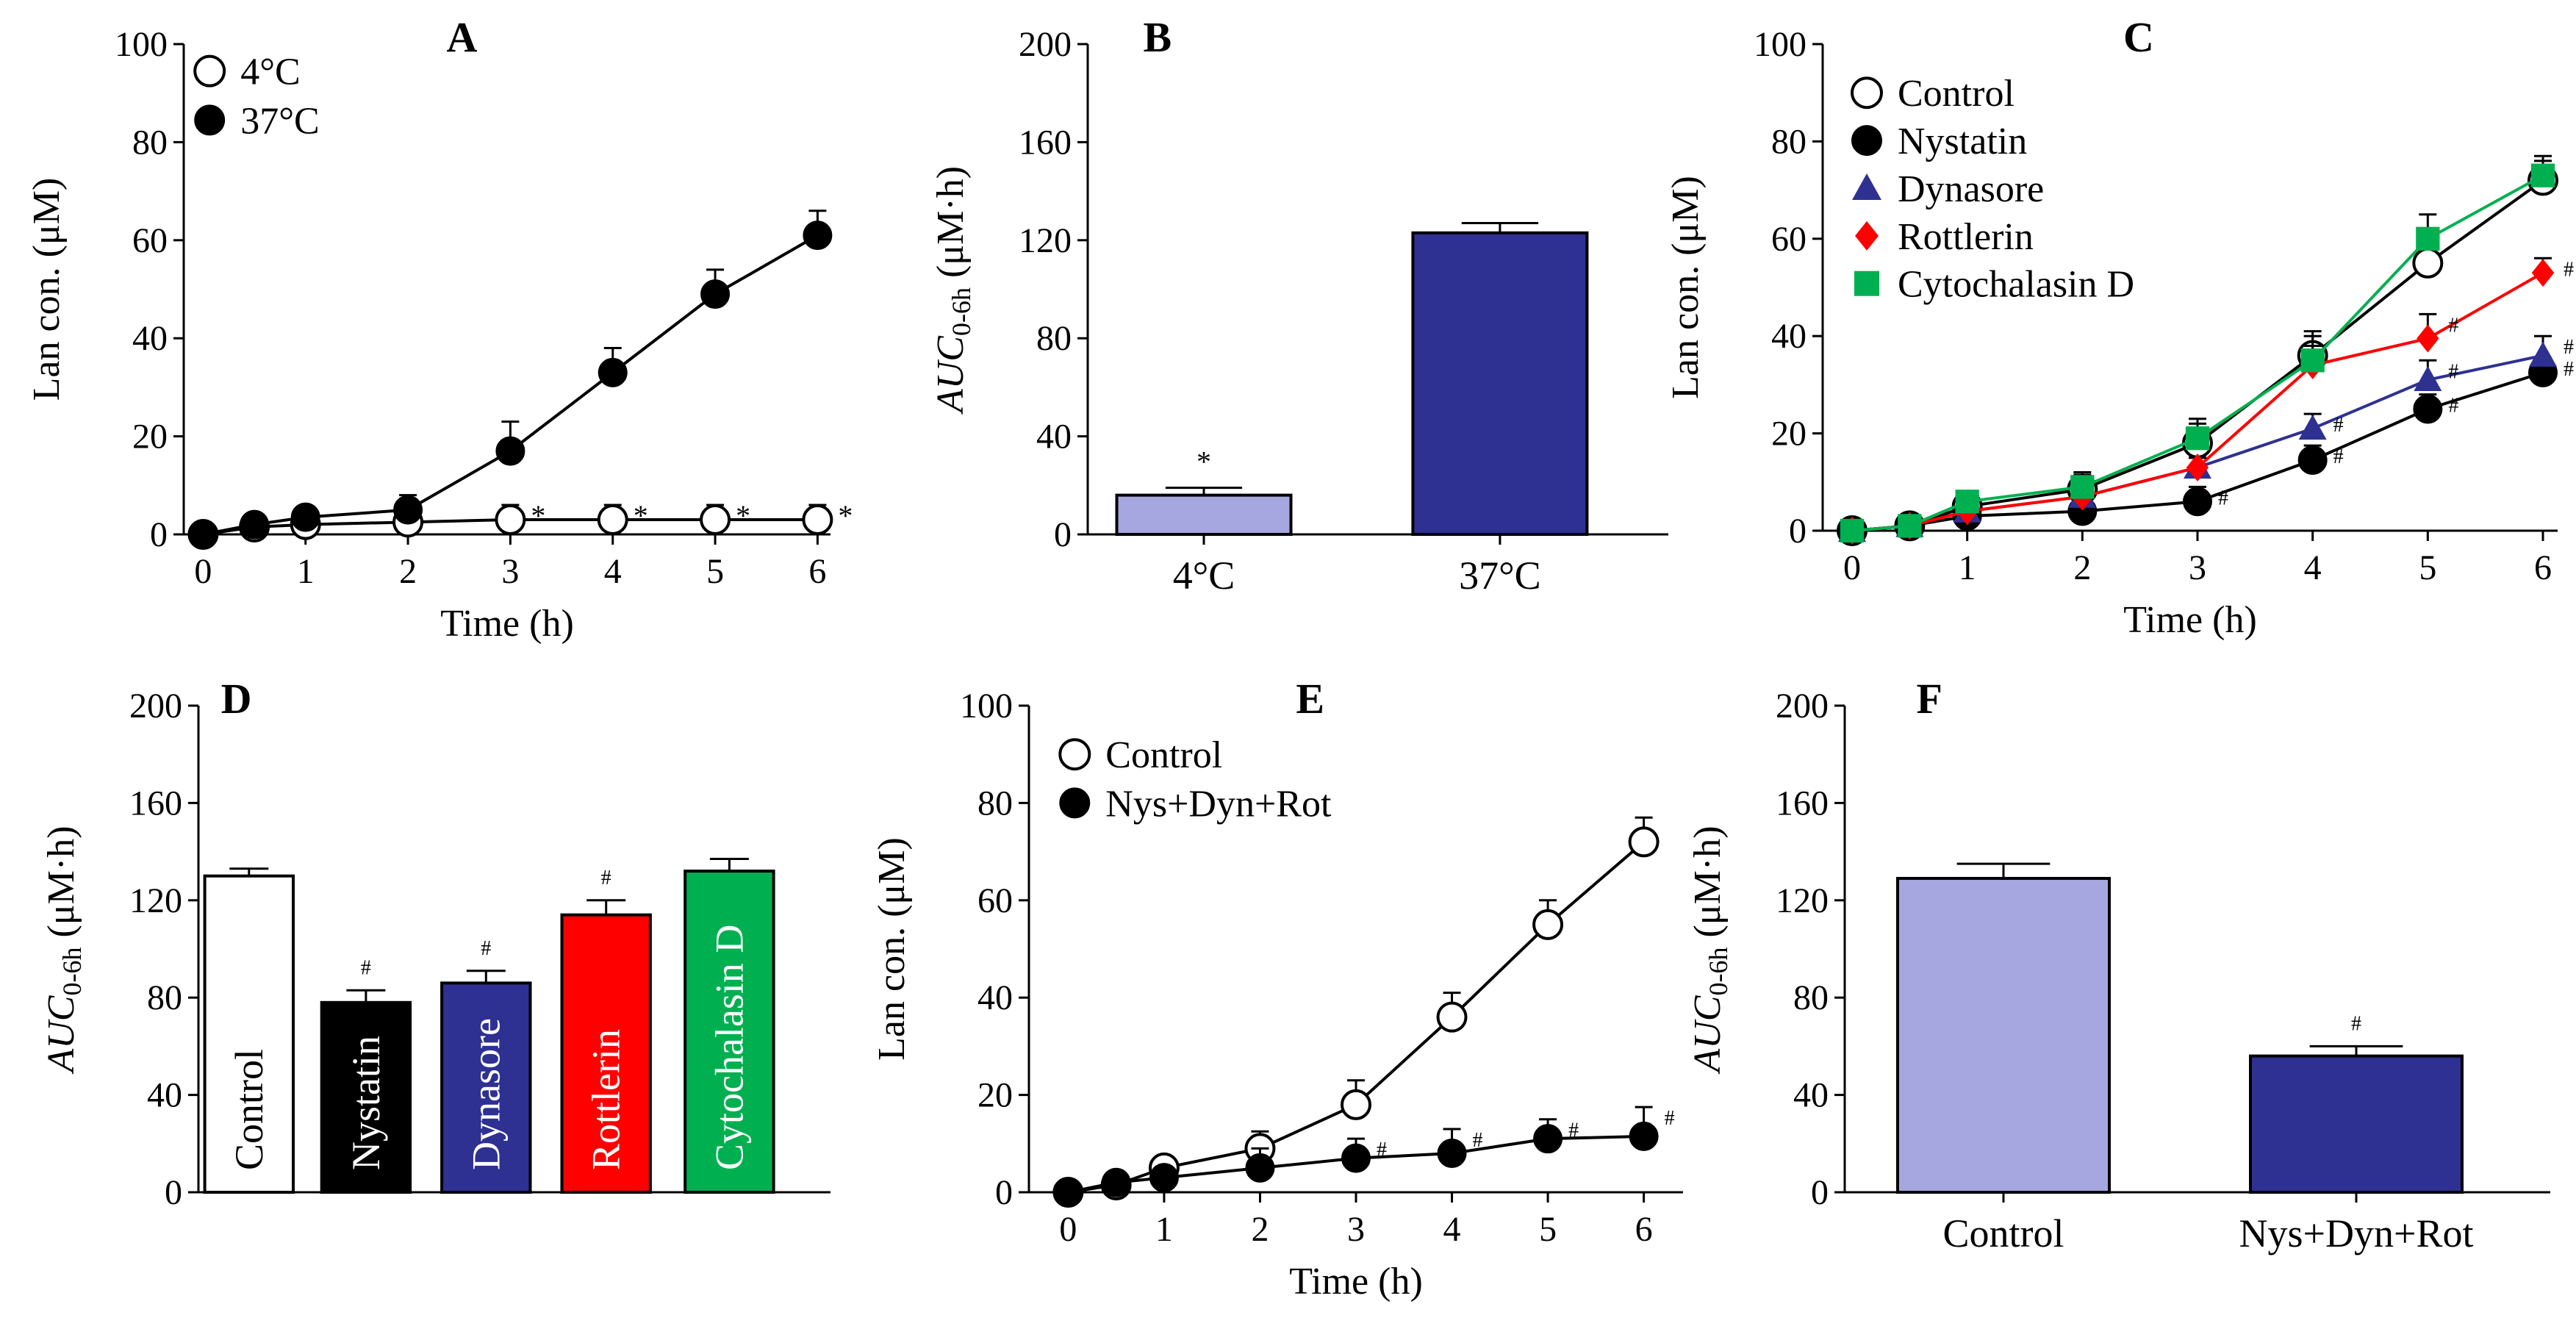 The image size is (2576, 1340). Describe the element at coordinates (1852, 567) in the screenshot. I see `x-tick-label: 0` at that location.